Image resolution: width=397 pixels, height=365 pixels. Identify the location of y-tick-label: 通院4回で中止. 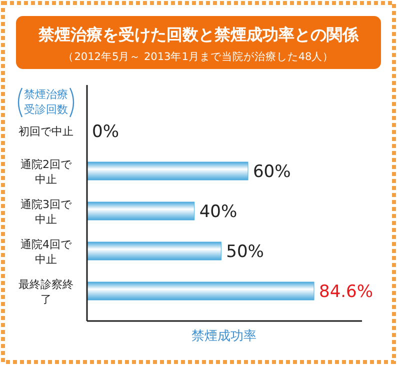
(46, 252).